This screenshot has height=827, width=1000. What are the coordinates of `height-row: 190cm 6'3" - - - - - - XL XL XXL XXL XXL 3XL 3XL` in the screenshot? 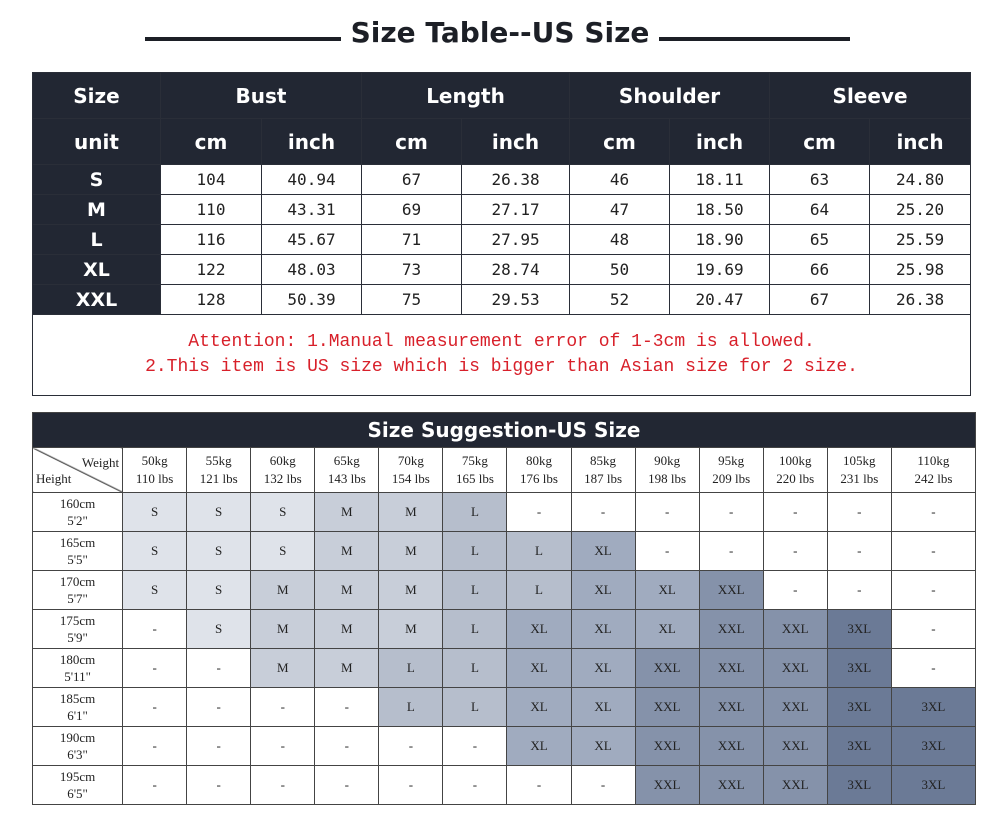 It's located at (504, 746).